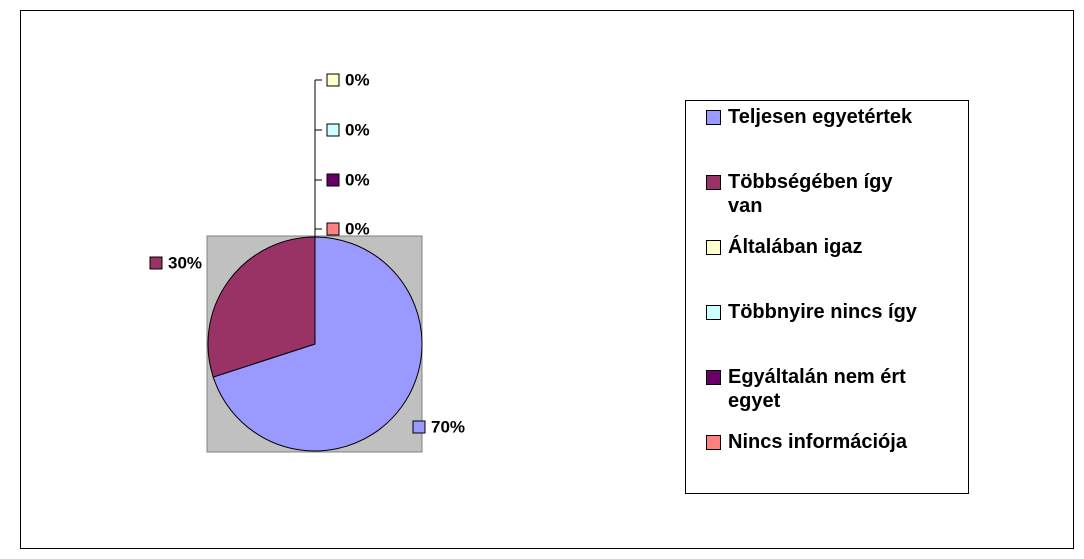  Describe the element at coordinates (817, 389) in the screenshot. I see `legend-label: Egyáltalán nem ért egyet` at that location.